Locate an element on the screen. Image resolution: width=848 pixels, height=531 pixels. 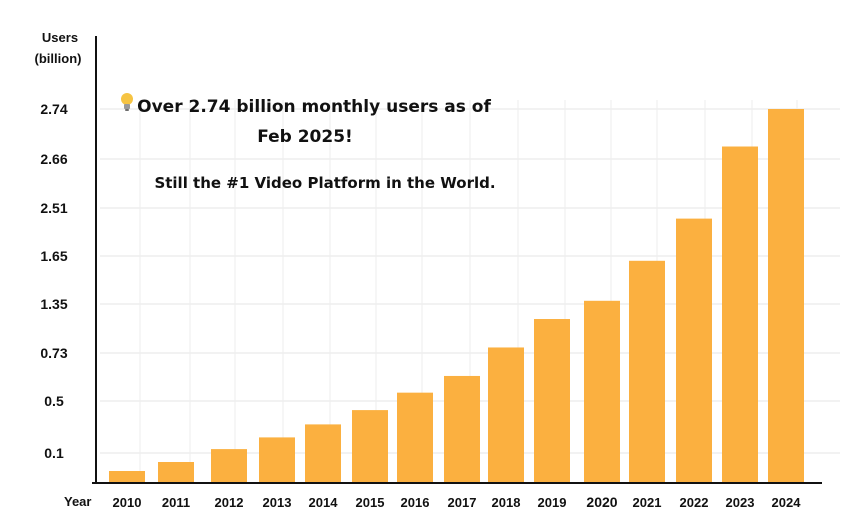
x-tick-label: 2020 is located at coordinates (601, 502).